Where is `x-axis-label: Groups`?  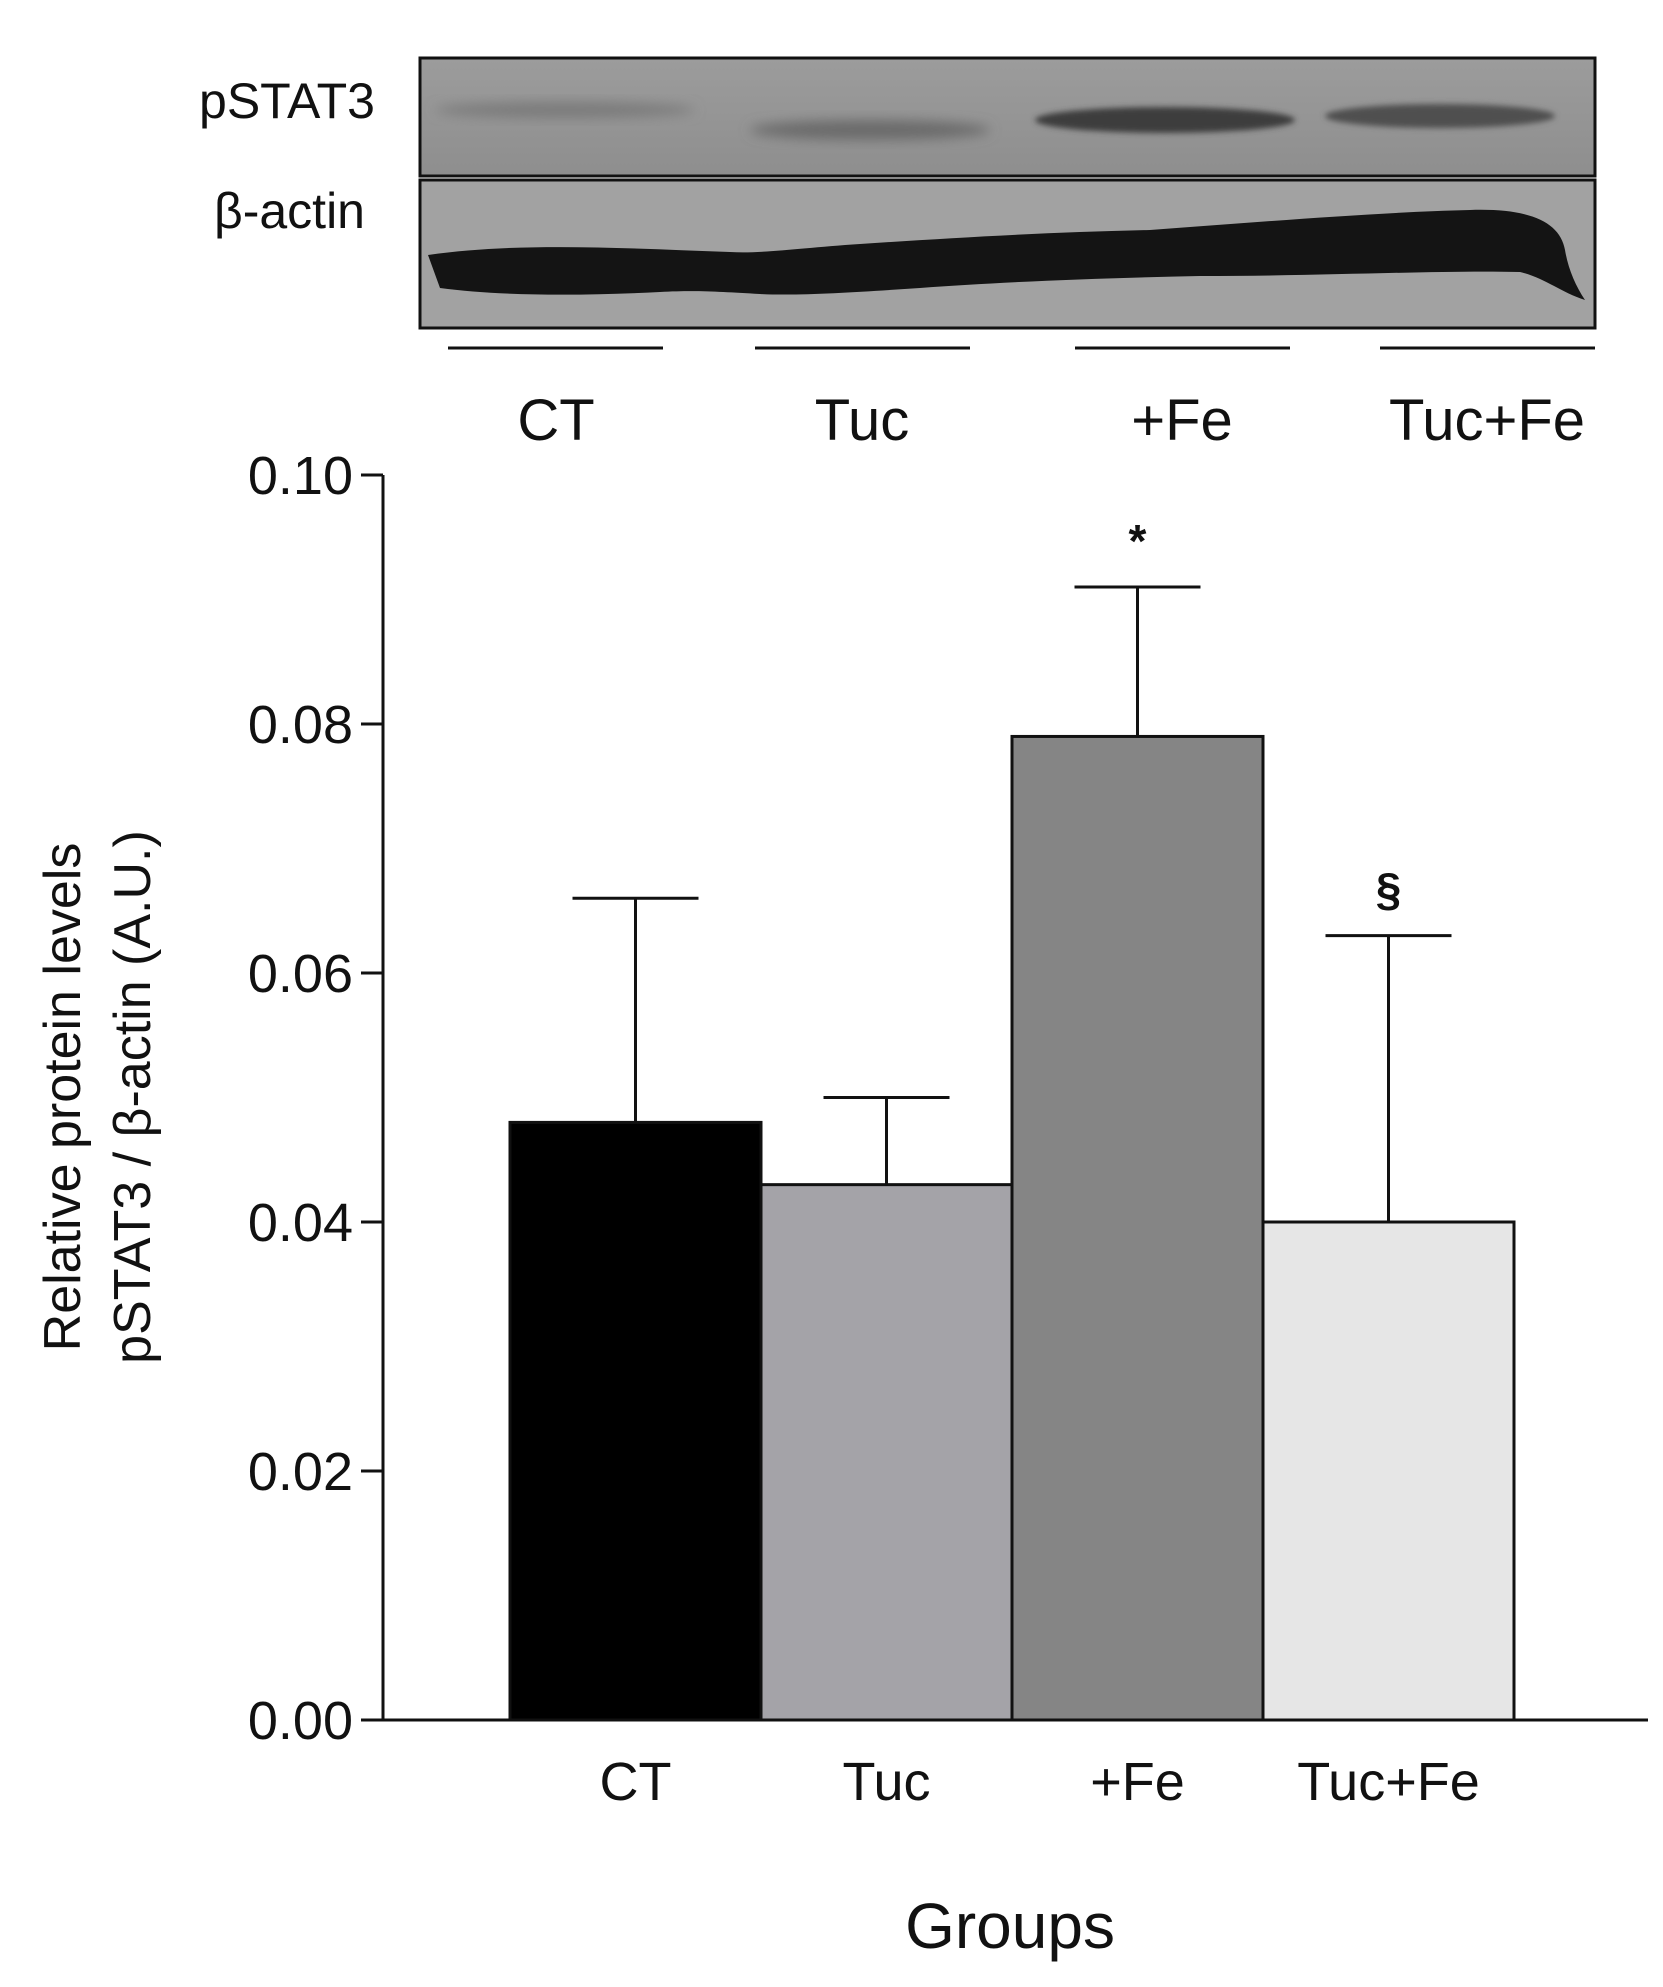
x-axis-label: Groups is located at coordinates (1010, 1926).